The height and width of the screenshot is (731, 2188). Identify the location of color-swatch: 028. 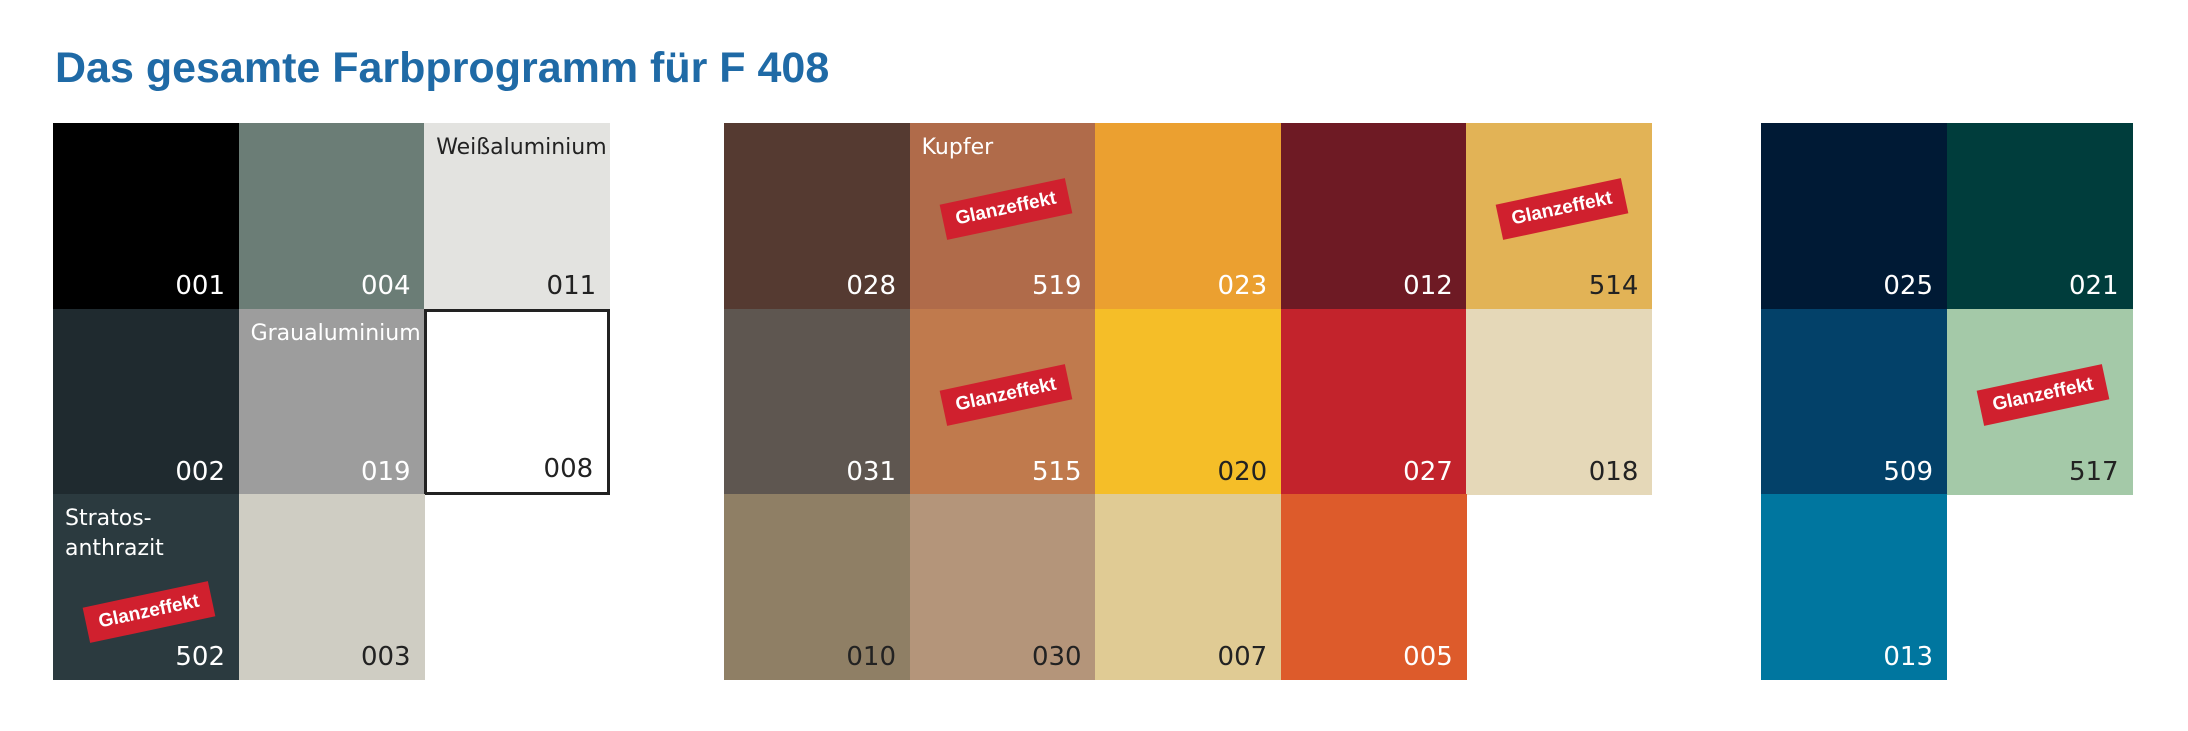
(817, 216).